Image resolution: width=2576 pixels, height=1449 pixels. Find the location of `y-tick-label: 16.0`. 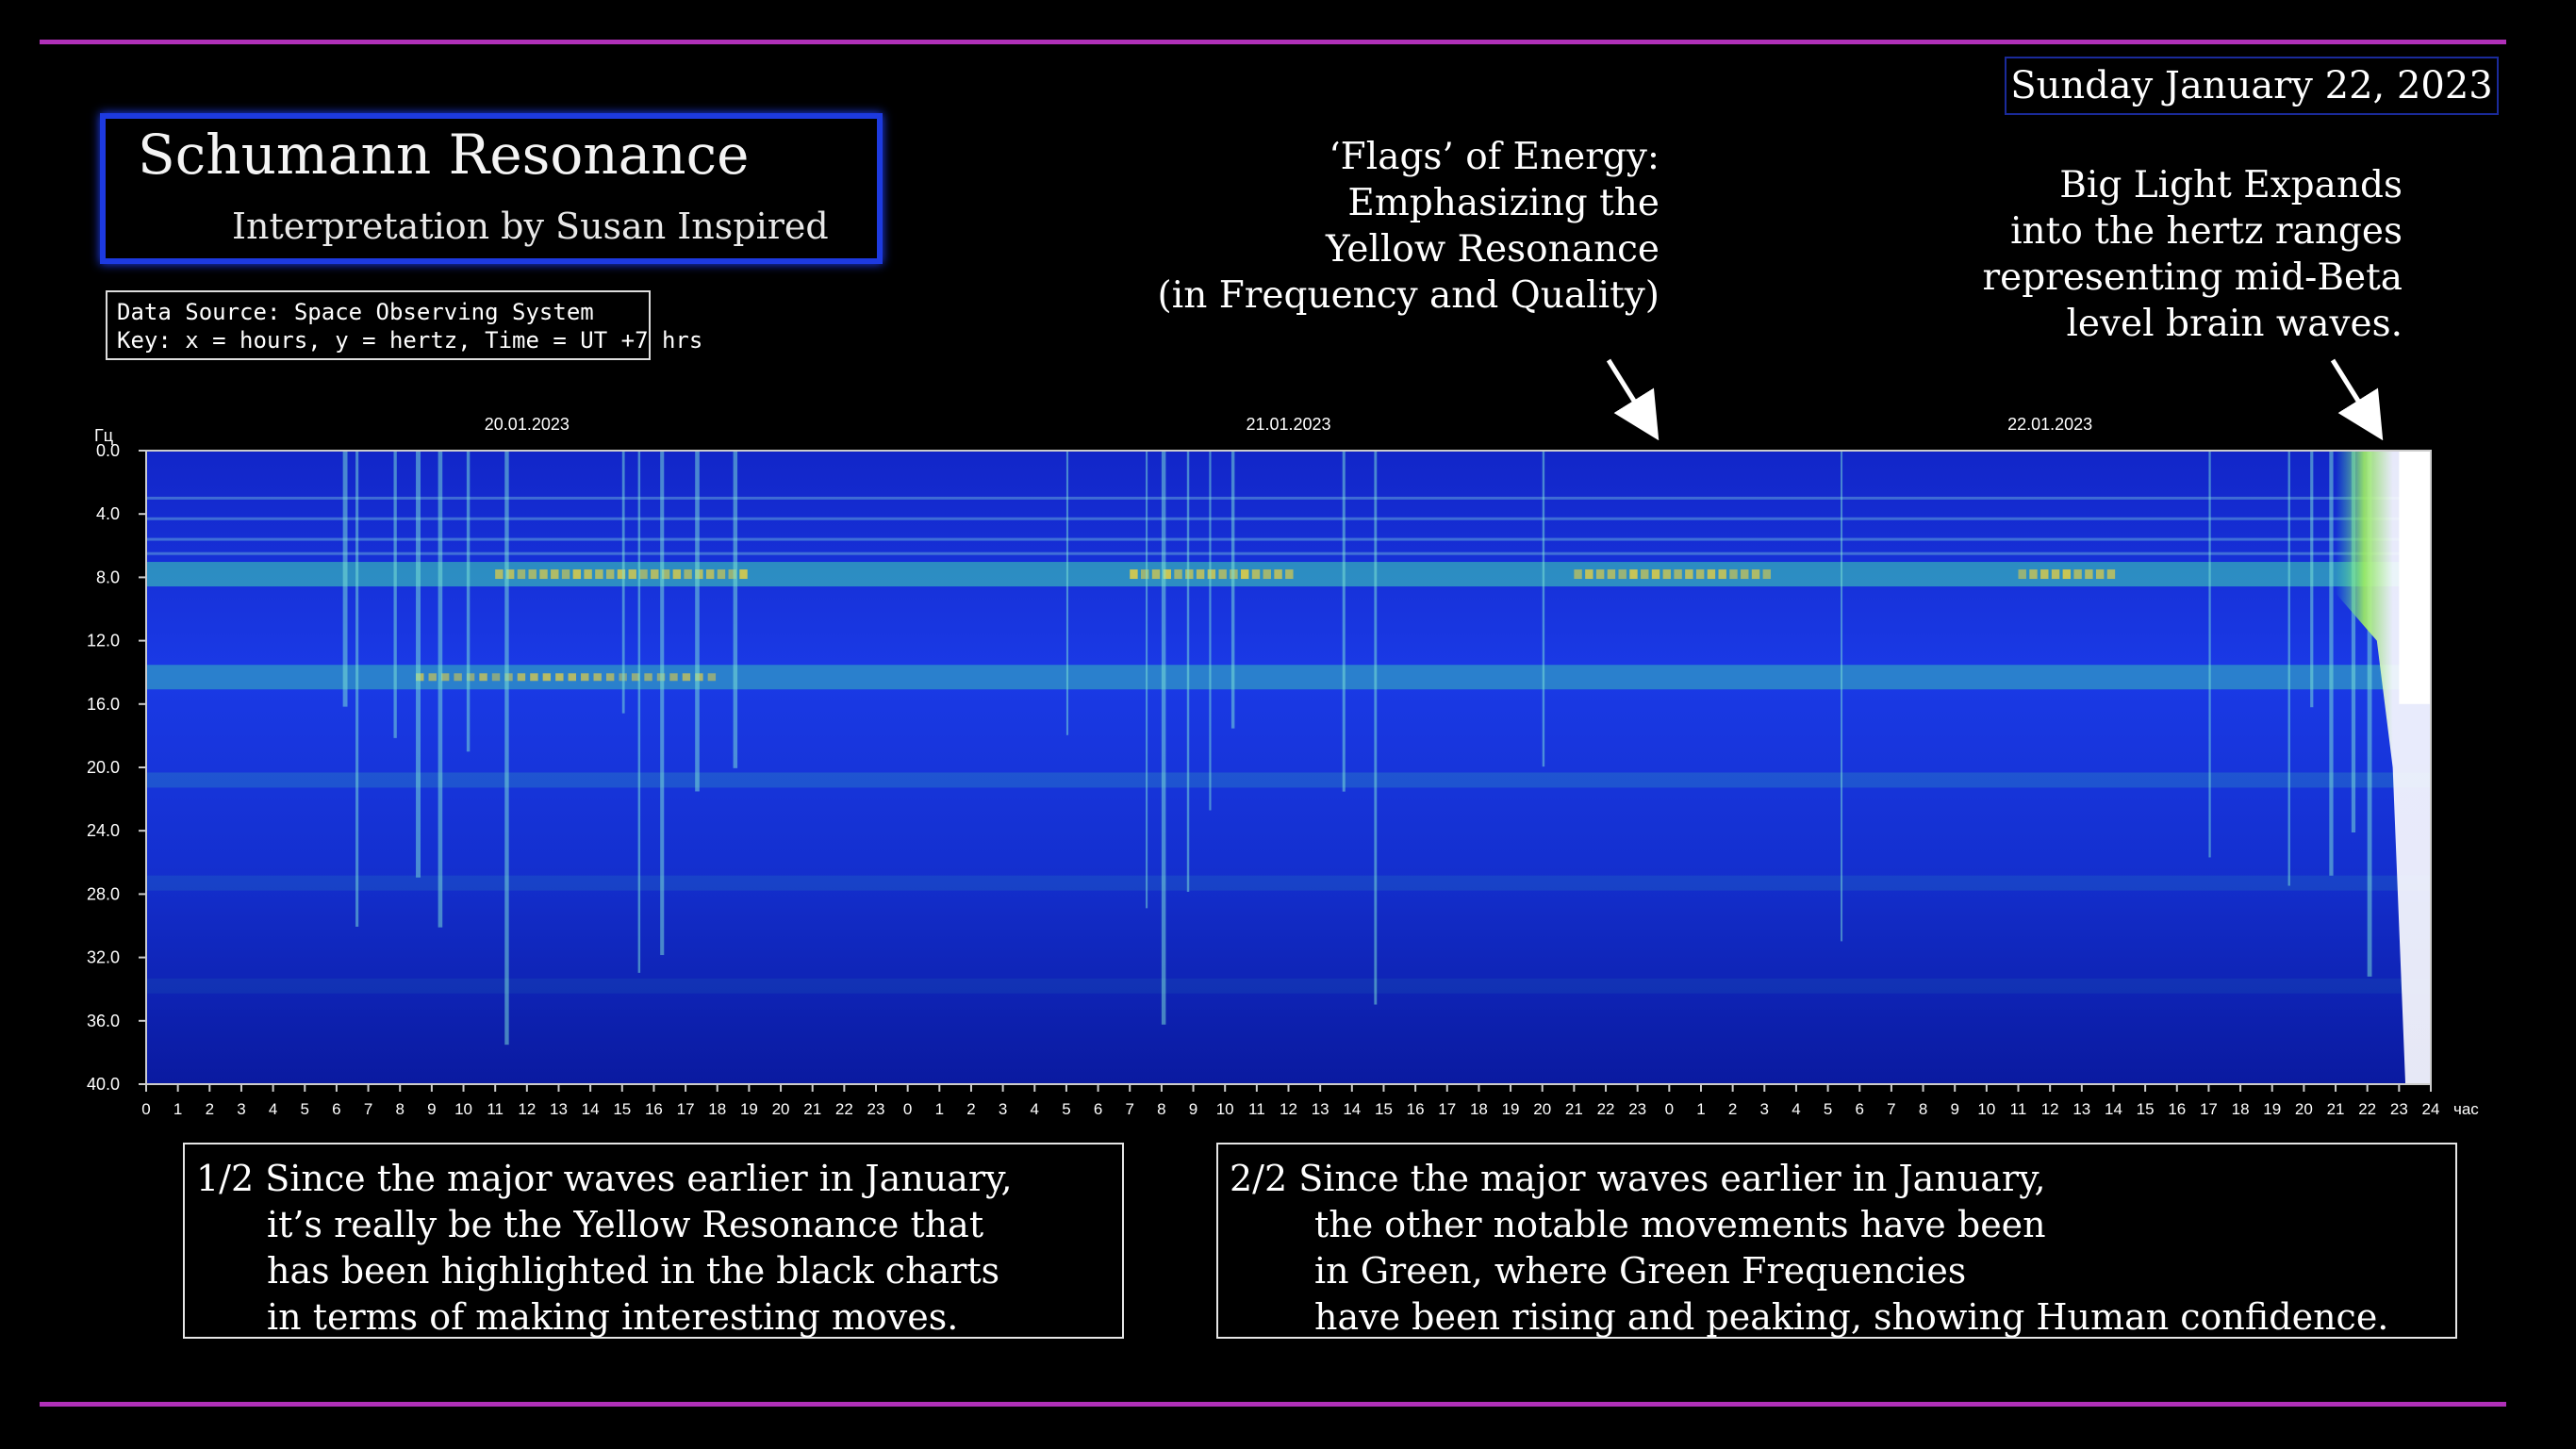

y-tick-label: 16.0 is located at coordinates (103, 705).